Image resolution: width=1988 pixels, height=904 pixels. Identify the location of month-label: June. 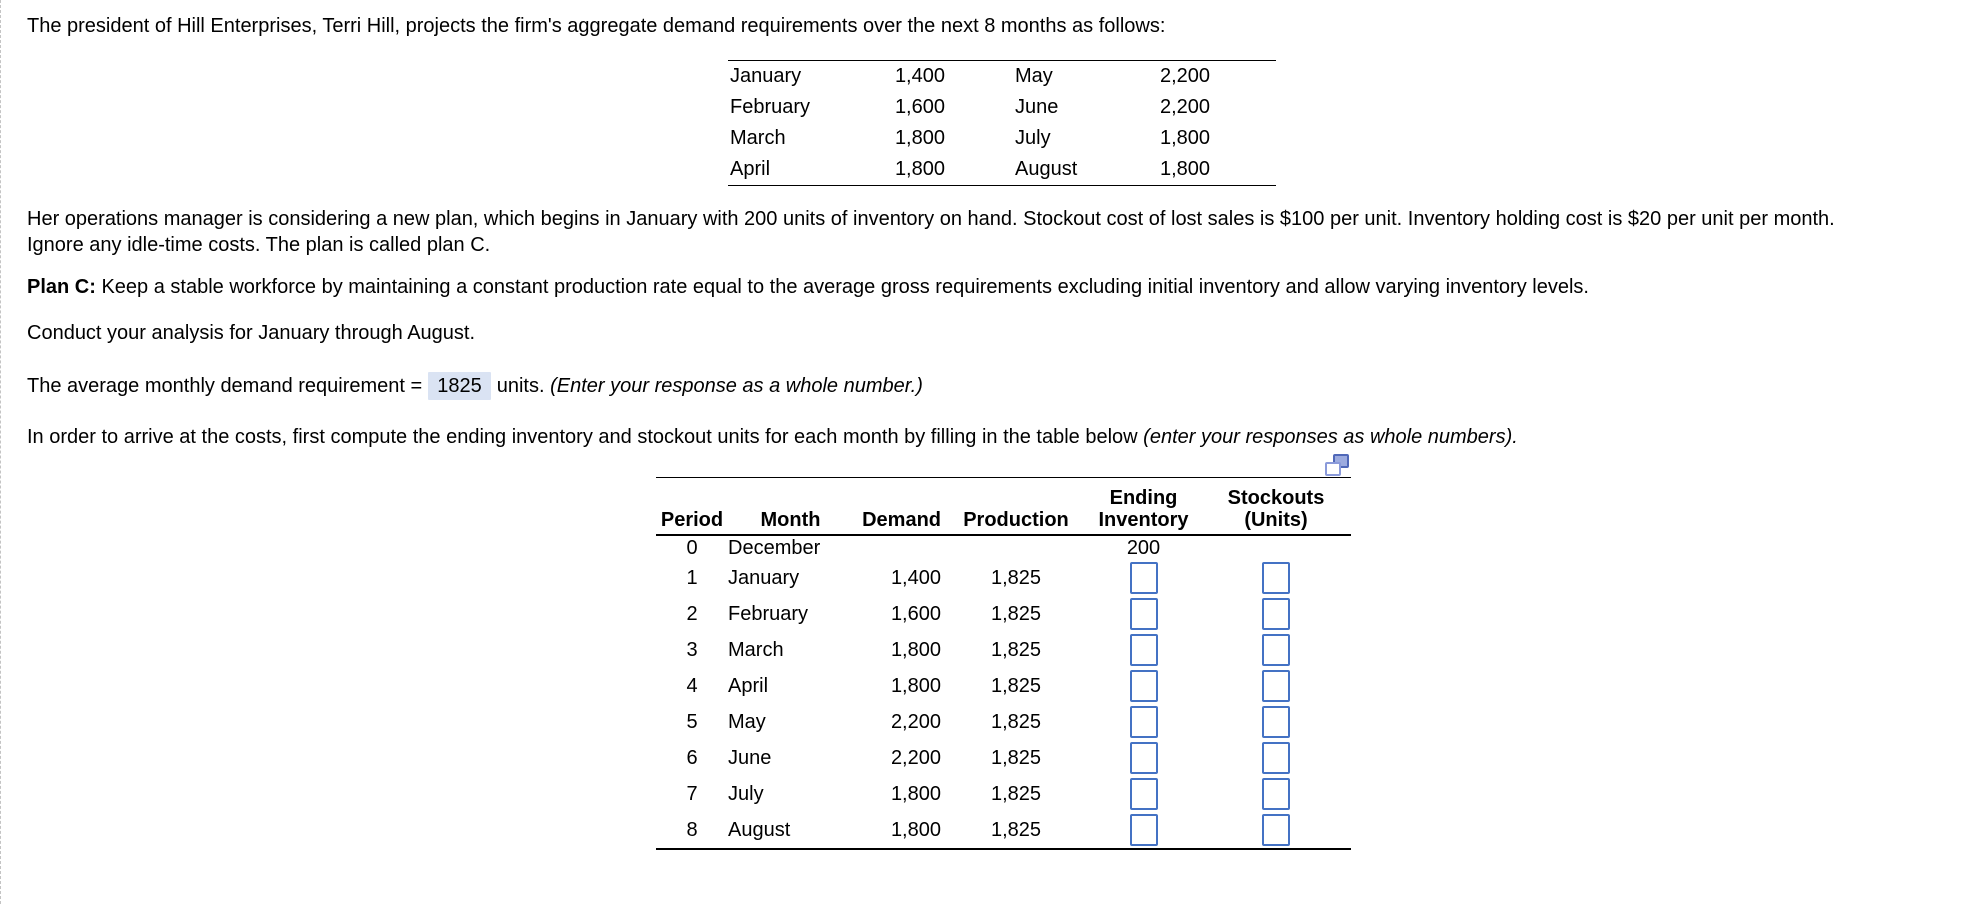
(1037, 107).